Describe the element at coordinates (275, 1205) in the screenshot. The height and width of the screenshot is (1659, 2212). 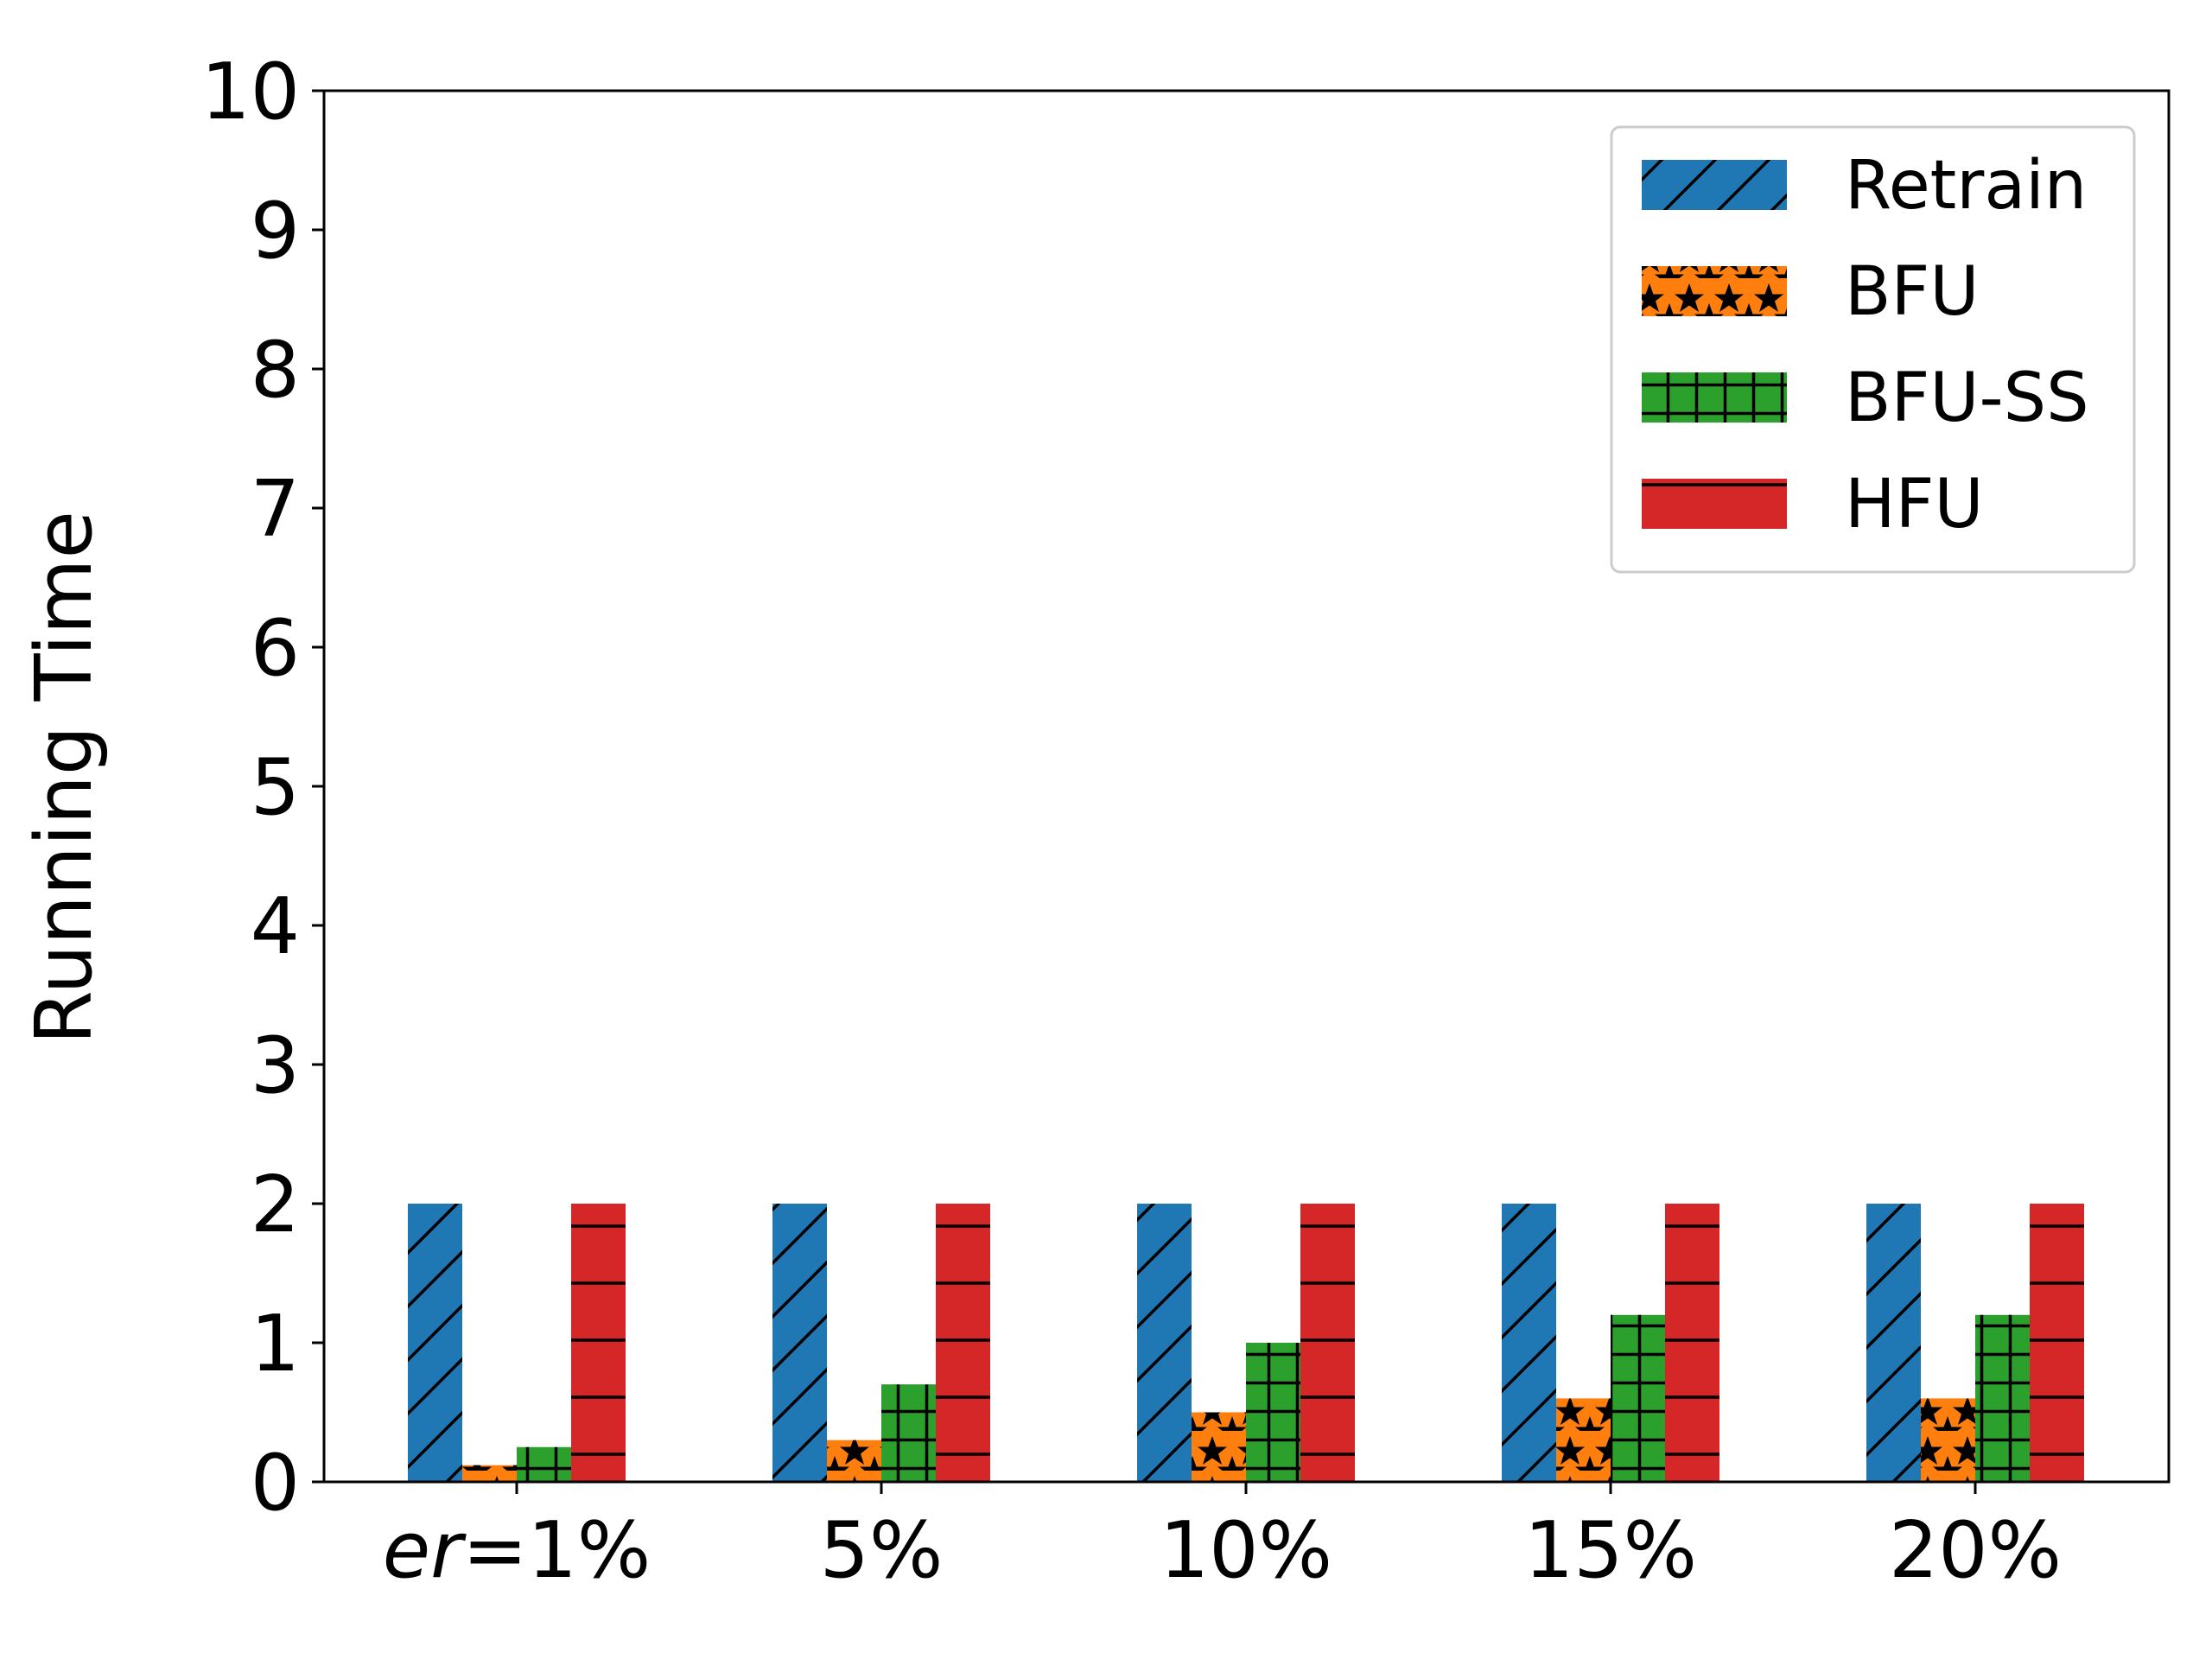
I see `y-tick-label: 2` at that location.